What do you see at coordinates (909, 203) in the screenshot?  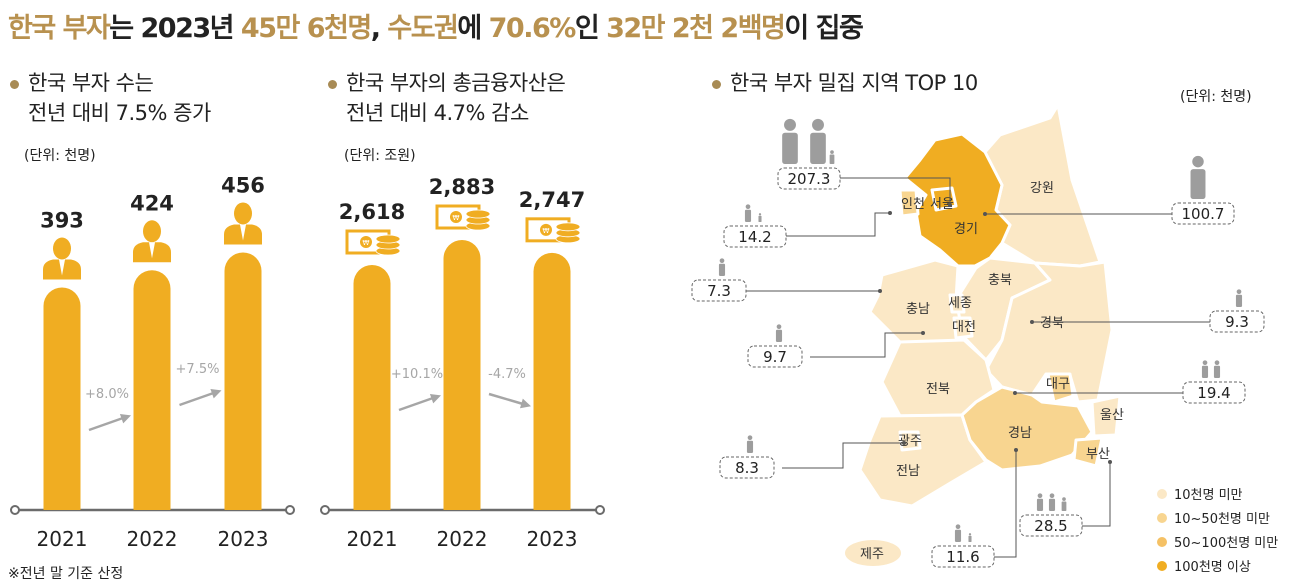 I see `region-인천` at bounding box center [909, 203].